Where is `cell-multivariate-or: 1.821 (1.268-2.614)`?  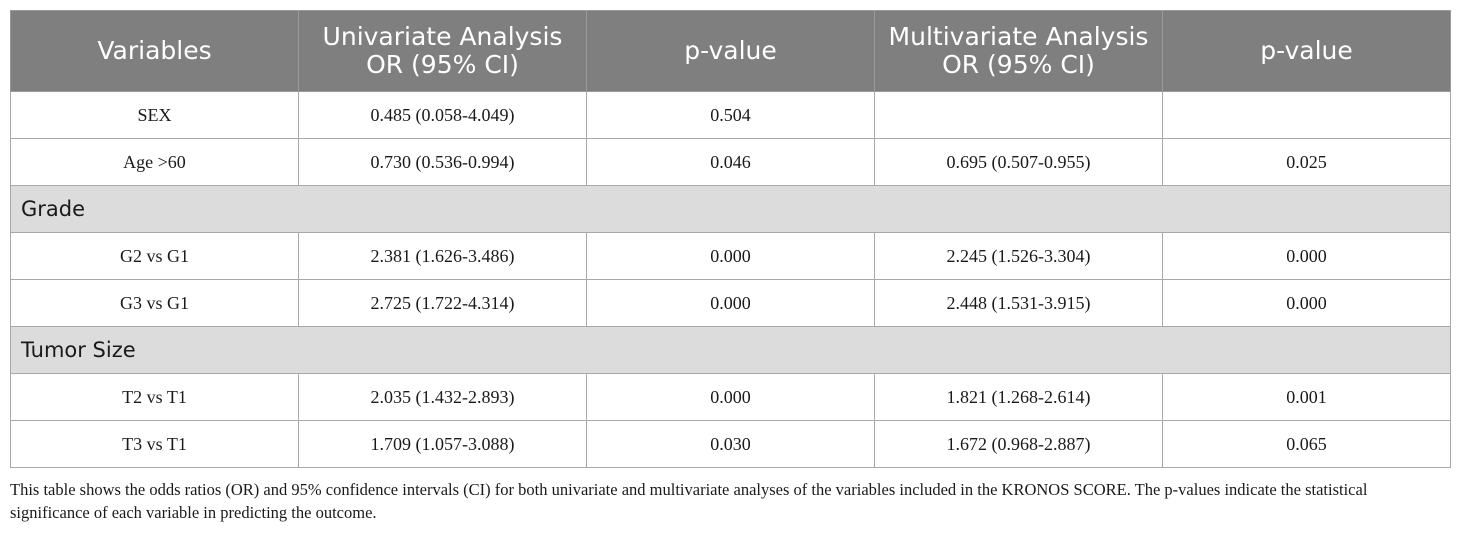
cell-multivariate-or: 1.821 (1.268-2.614) is located at coordinates (1018, 397).